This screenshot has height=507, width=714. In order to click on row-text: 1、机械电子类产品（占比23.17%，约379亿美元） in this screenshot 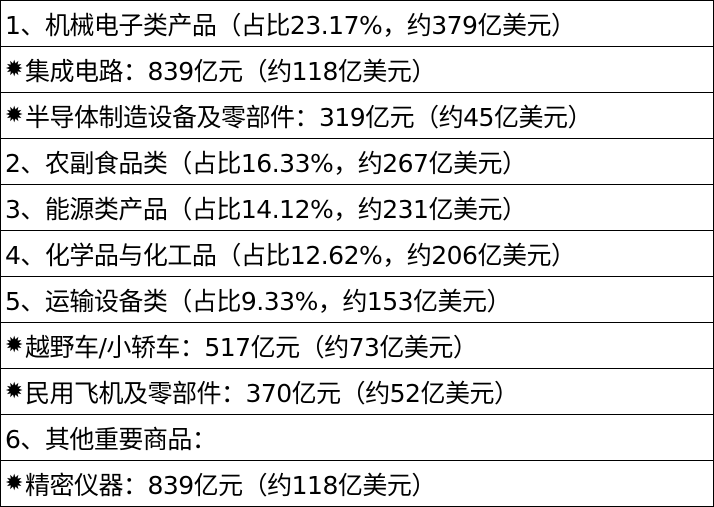, I will do `click(290, 25)`.